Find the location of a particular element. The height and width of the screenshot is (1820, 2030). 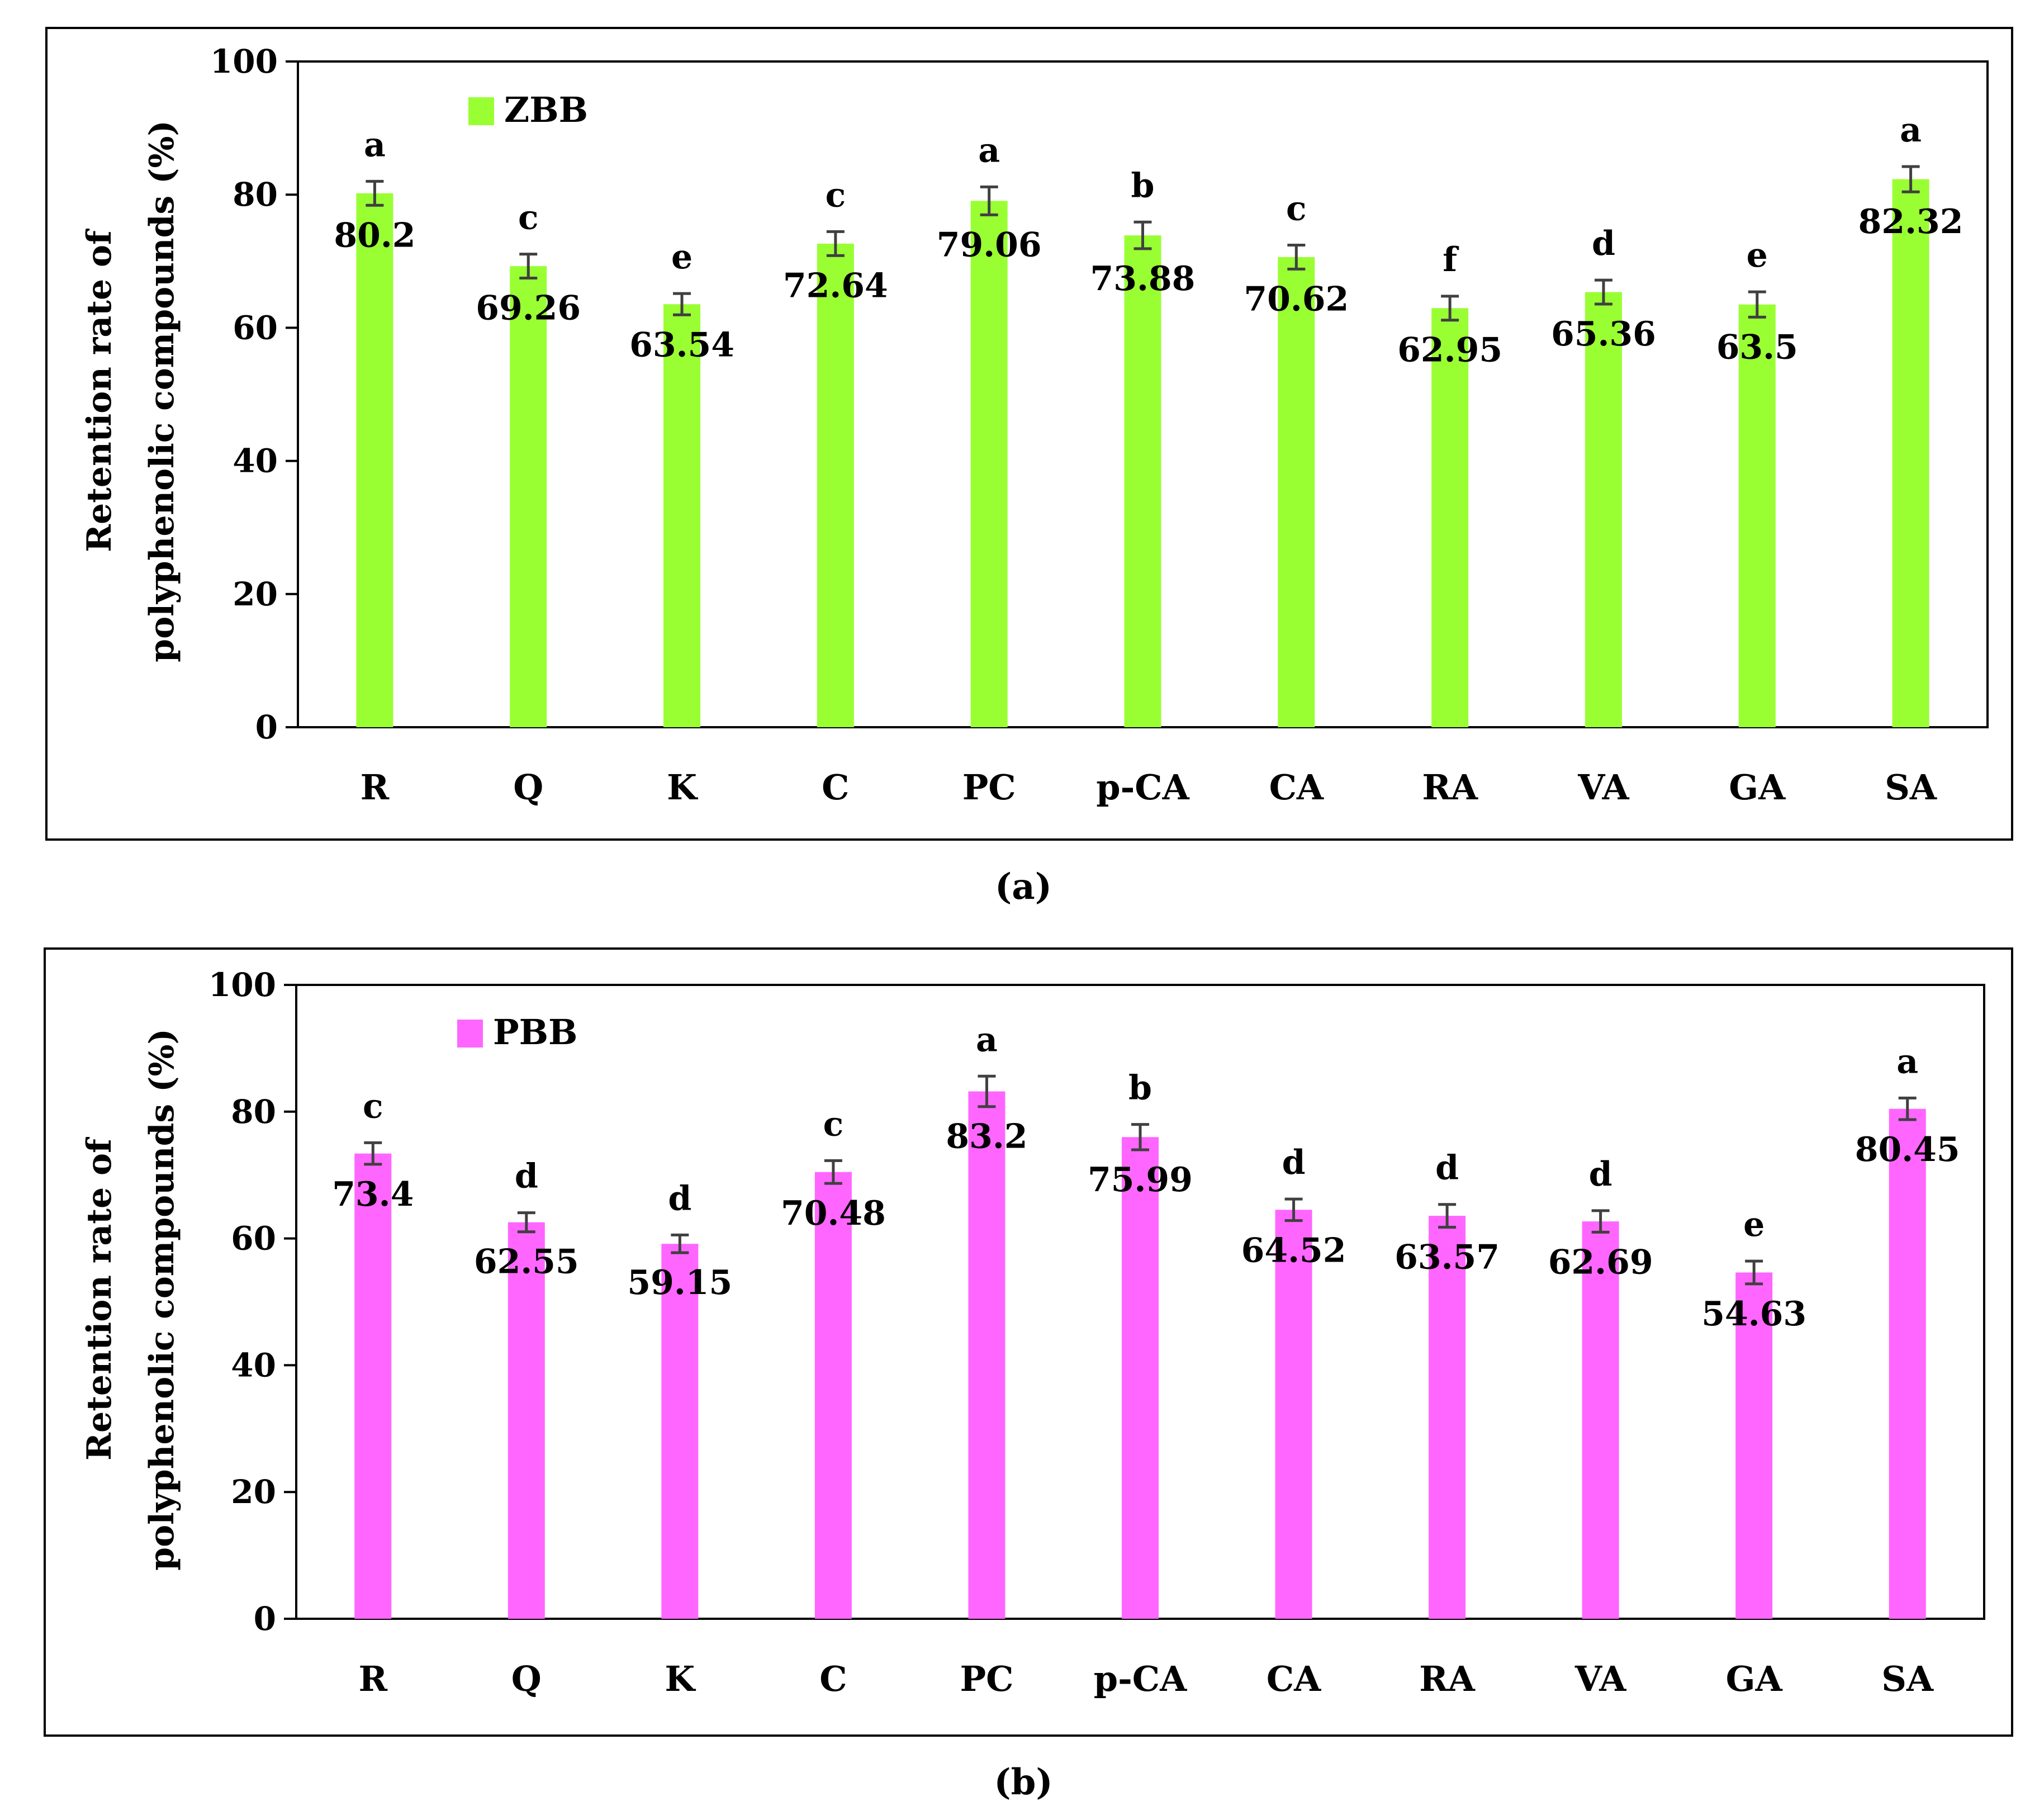

panel-a-category-label-Q: Q is located at coordinates (528, 787).